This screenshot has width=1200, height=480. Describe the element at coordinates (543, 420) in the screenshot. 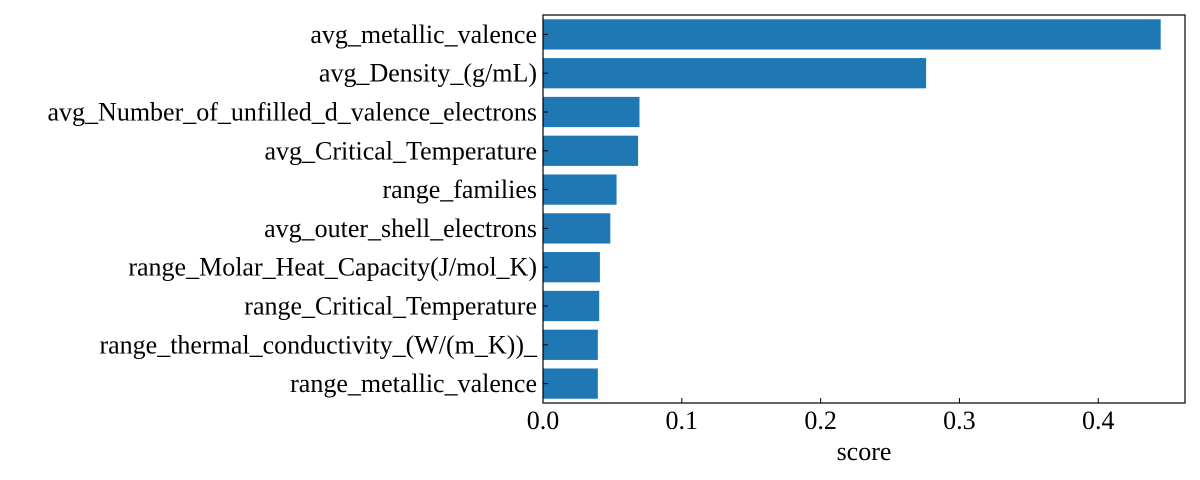

I see `x-tick-label: 0.0` at that location.